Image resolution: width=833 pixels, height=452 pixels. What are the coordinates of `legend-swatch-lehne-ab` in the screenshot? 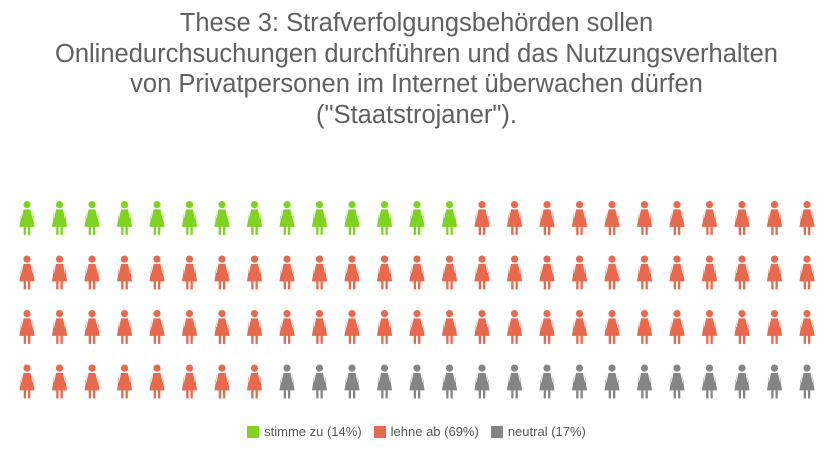 It's located at (379, 431).